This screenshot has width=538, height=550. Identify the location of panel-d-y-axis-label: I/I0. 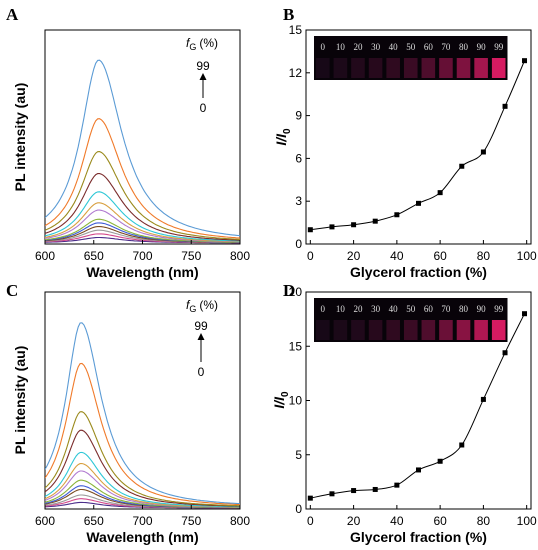
(281, 400).